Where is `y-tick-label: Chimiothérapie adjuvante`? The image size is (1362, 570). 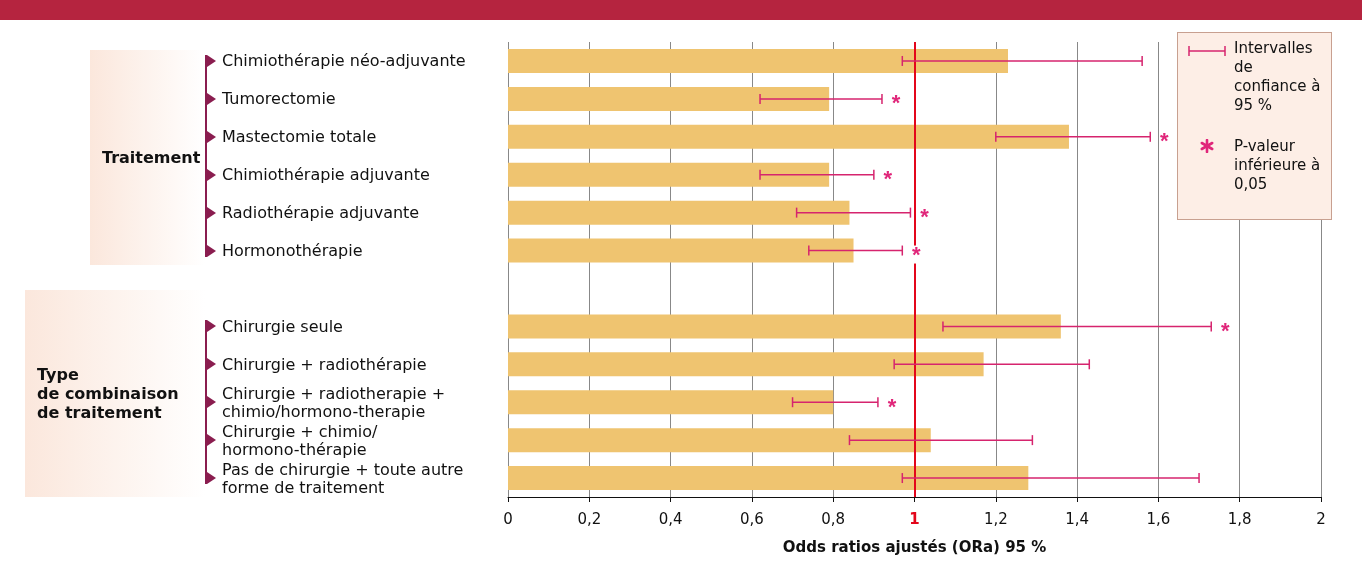
y-tick-label: Chimiothérapie adjuvante is located at coordinates (326, 175).